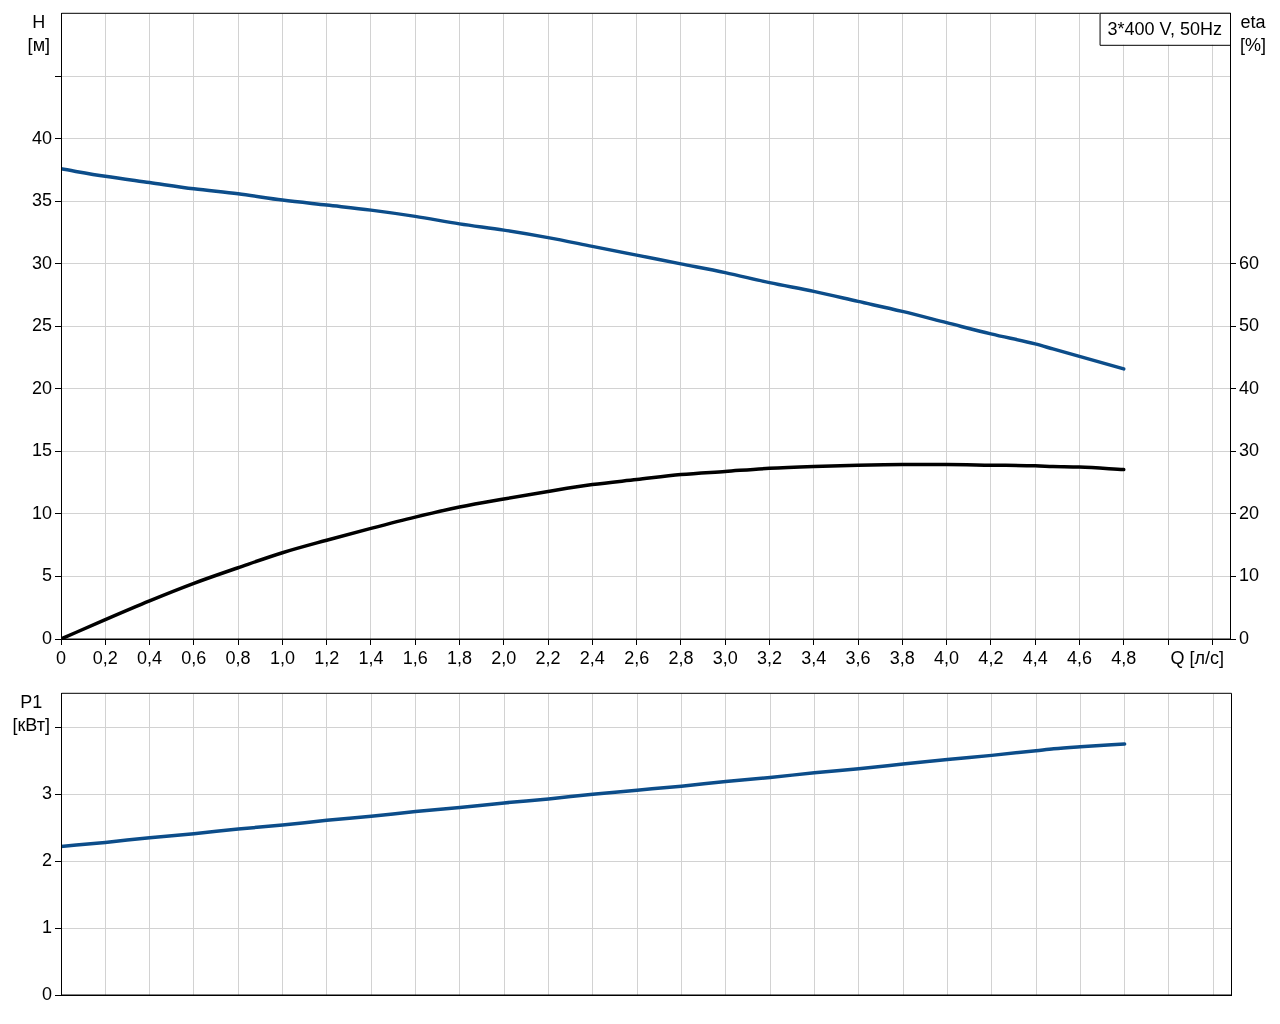 The height and width of the screenshot is (1024, 1280). I want to click on y-tick-label: 35, so click(41, 200).